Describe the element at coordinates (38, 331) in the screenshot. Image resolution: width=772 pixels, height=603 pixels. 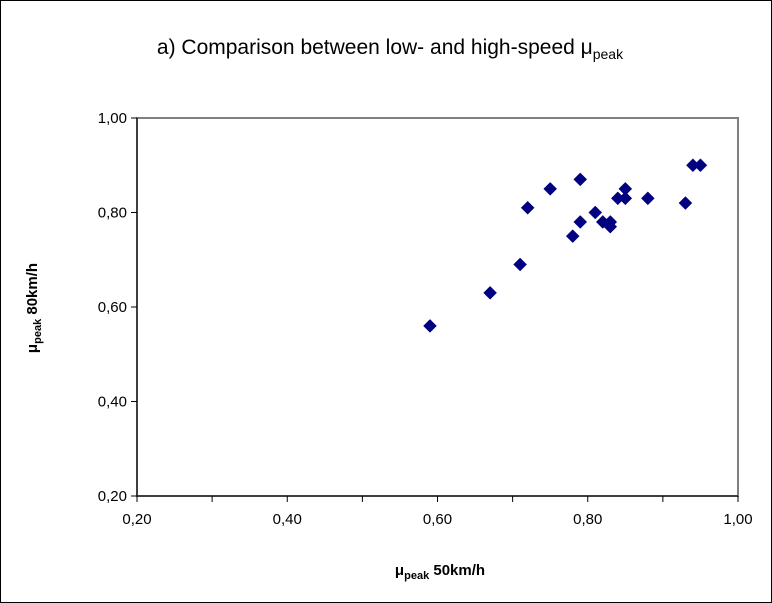
I see `y-axis-label-subscript: peak` at that location.